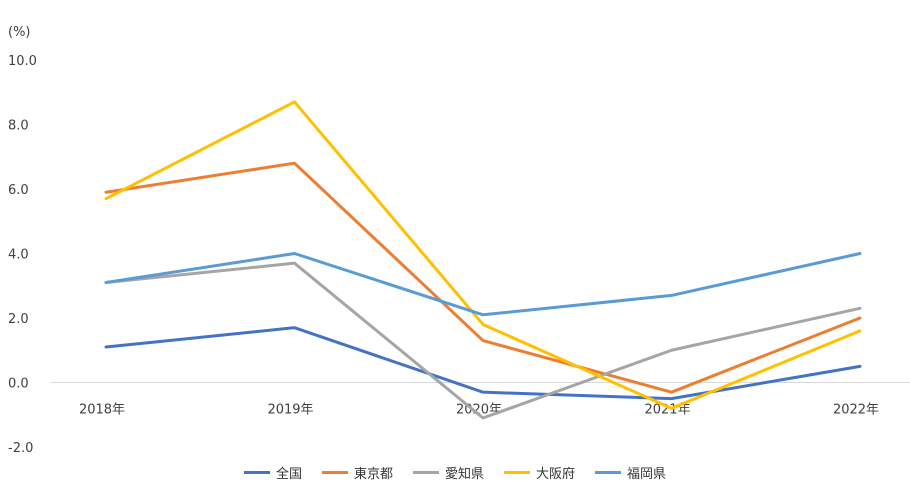 The height and width of the screenshot is (500, 910). What do you see at coordinates (288, 474) in the screenshot?
I see `legend-label: 全国` at bounding box center [288, 474].